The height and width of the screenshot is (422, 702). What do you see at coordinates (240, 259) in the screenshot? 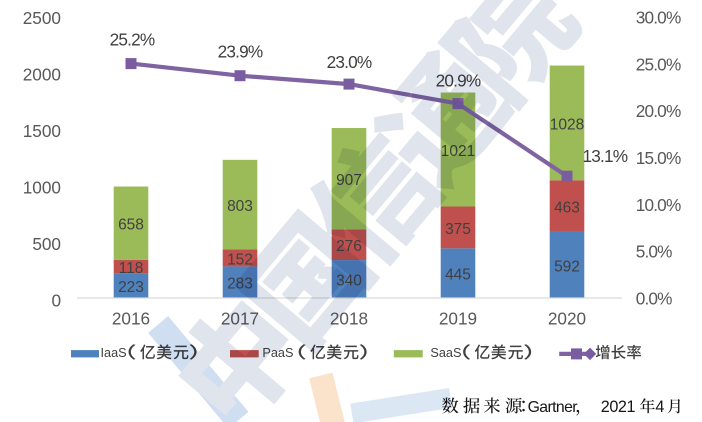
I see `svg-text: 152` at bounding box center [240, 259].